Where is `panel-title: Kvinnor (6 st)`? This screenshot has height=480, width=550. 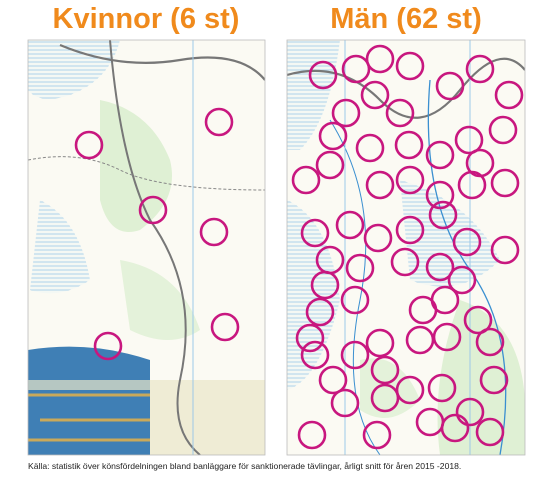
panel-title: Kvinnor (6 st) is located at coordinates (146, 19).